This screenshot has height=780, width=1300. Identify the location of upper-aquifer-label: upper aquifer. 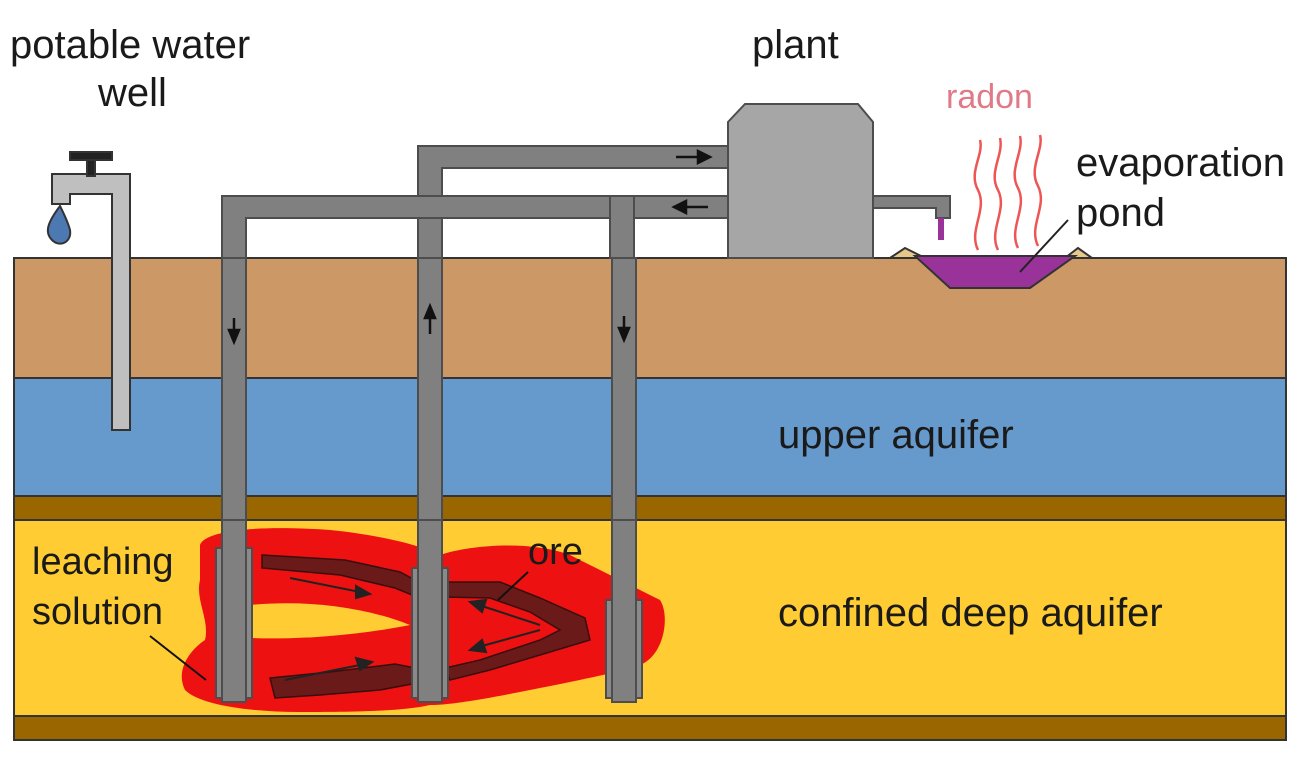
(896, 435).